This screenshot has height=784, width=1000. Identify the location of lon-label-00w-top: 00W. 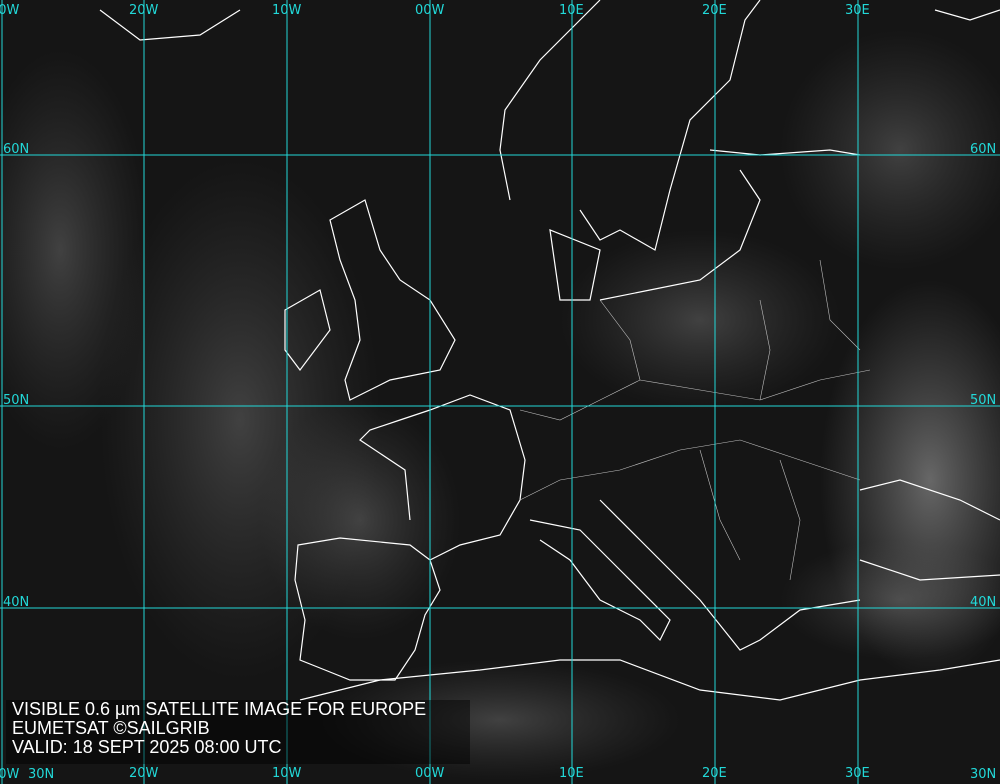
(430, 10).